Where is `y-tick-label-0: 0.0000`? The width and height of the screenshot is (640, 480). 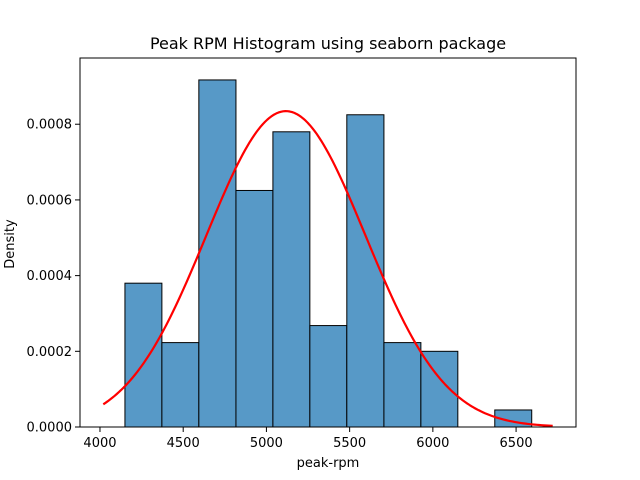 y-tick-label-0: 0.0000 is located at coordinates (50, 428).